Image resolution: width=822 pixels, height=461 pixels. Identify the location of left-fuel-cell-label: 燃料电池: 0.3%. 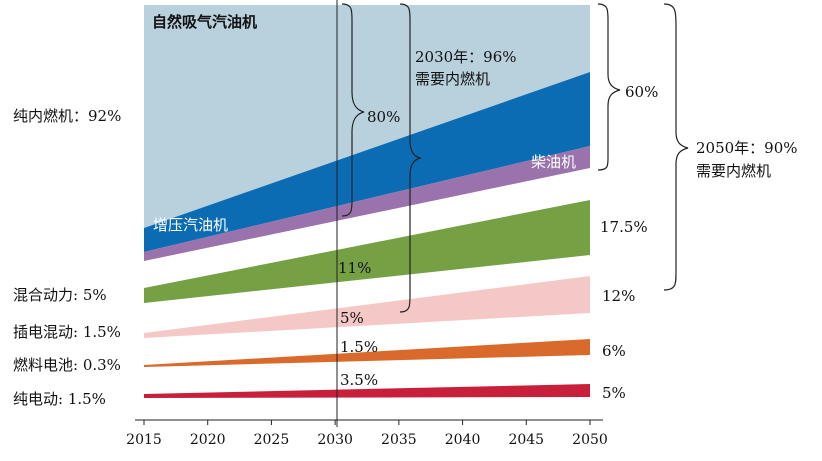
(67, 365).